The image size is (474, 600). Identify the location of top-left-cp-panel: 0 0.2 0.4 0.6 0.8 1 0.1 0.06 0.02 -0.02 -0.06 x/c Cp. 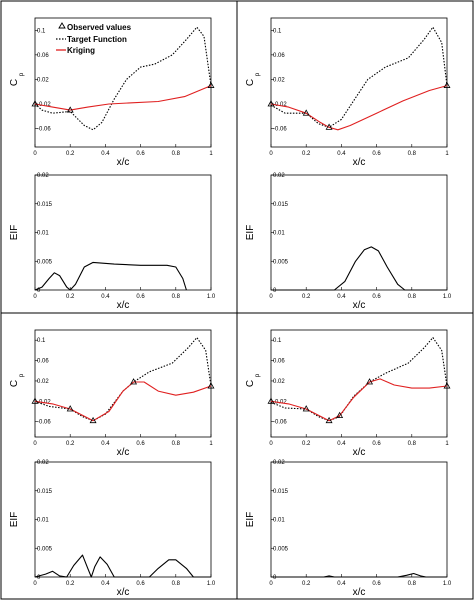
(112, 92).